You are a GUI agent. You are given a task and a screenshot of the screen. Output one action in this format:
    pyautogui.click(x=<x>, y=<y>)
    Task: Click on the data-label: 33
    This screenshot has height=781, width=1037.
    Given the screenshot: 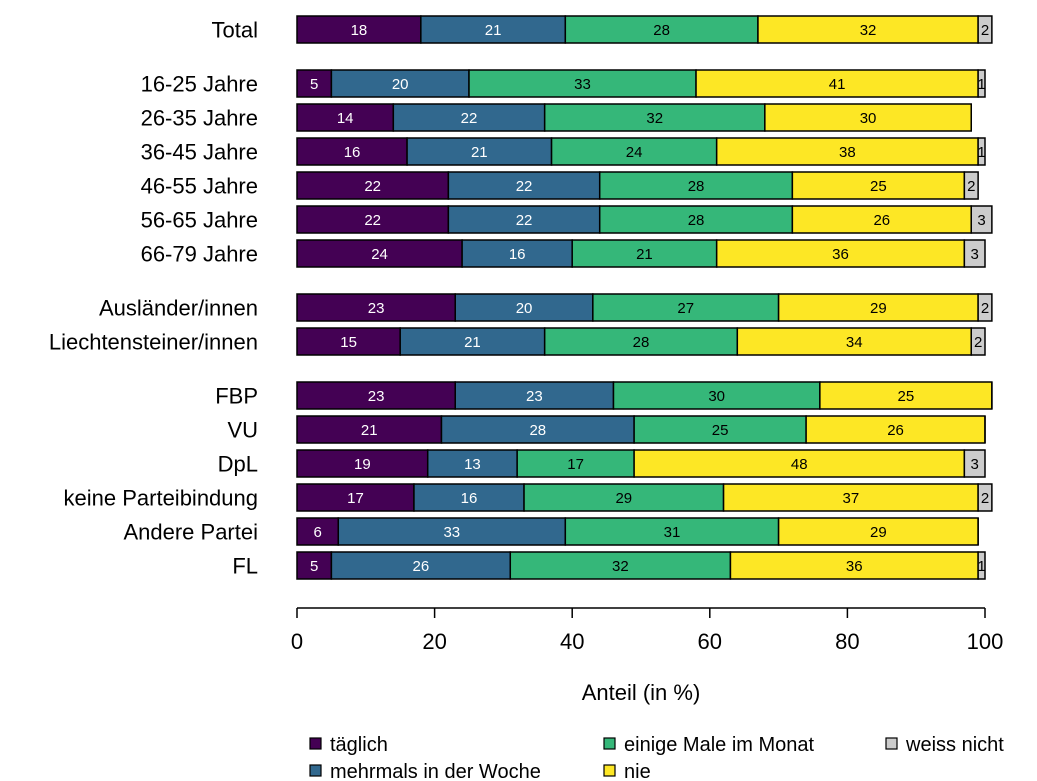 What is the action you would take?
    pyautogui.click(x=582, y=84)
    